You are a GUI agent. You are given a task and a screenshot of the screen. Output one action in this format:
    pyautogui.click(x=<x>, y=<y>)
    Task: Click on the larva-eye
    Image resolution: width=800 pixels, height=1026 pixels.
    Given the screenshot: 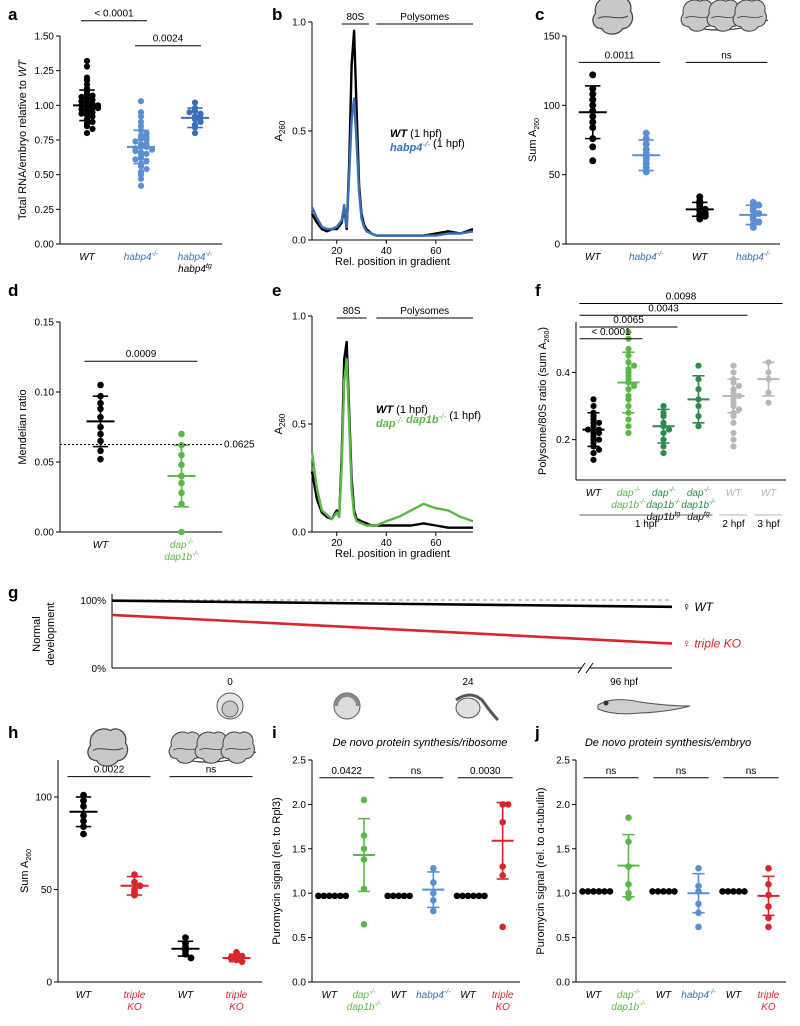 What is the action you would take?
    pyautogui.click(x=606, y=703)
    